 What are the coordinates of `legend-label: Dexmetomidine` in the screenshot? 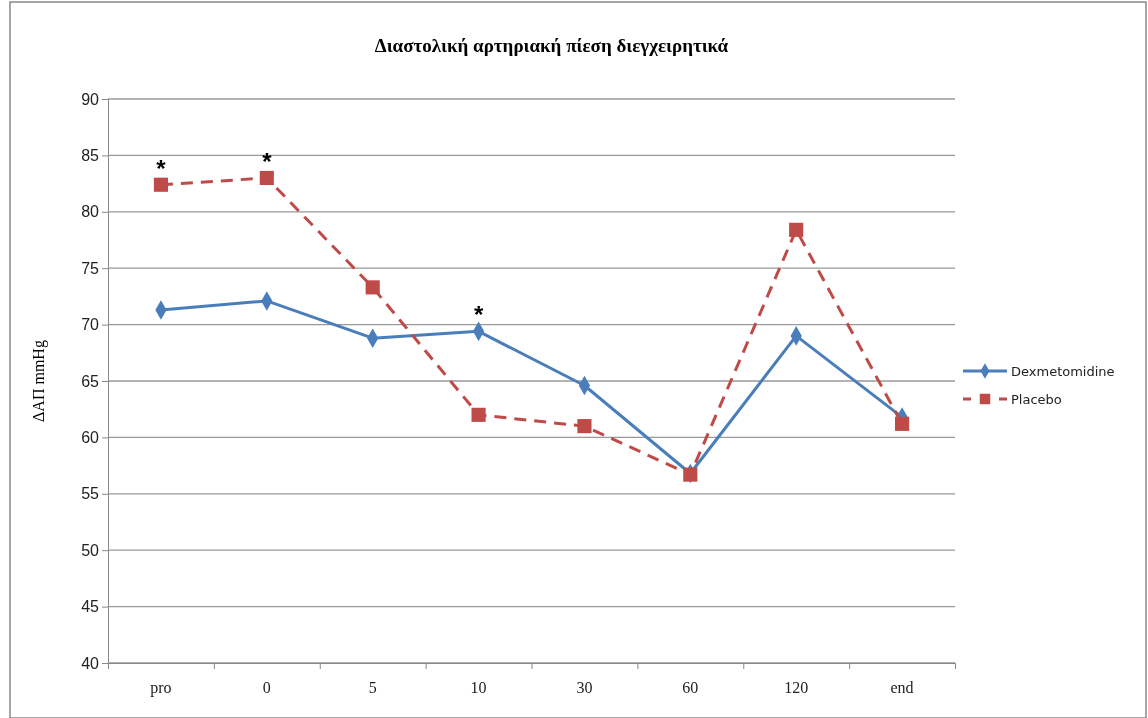 It's located at (1063, 371).